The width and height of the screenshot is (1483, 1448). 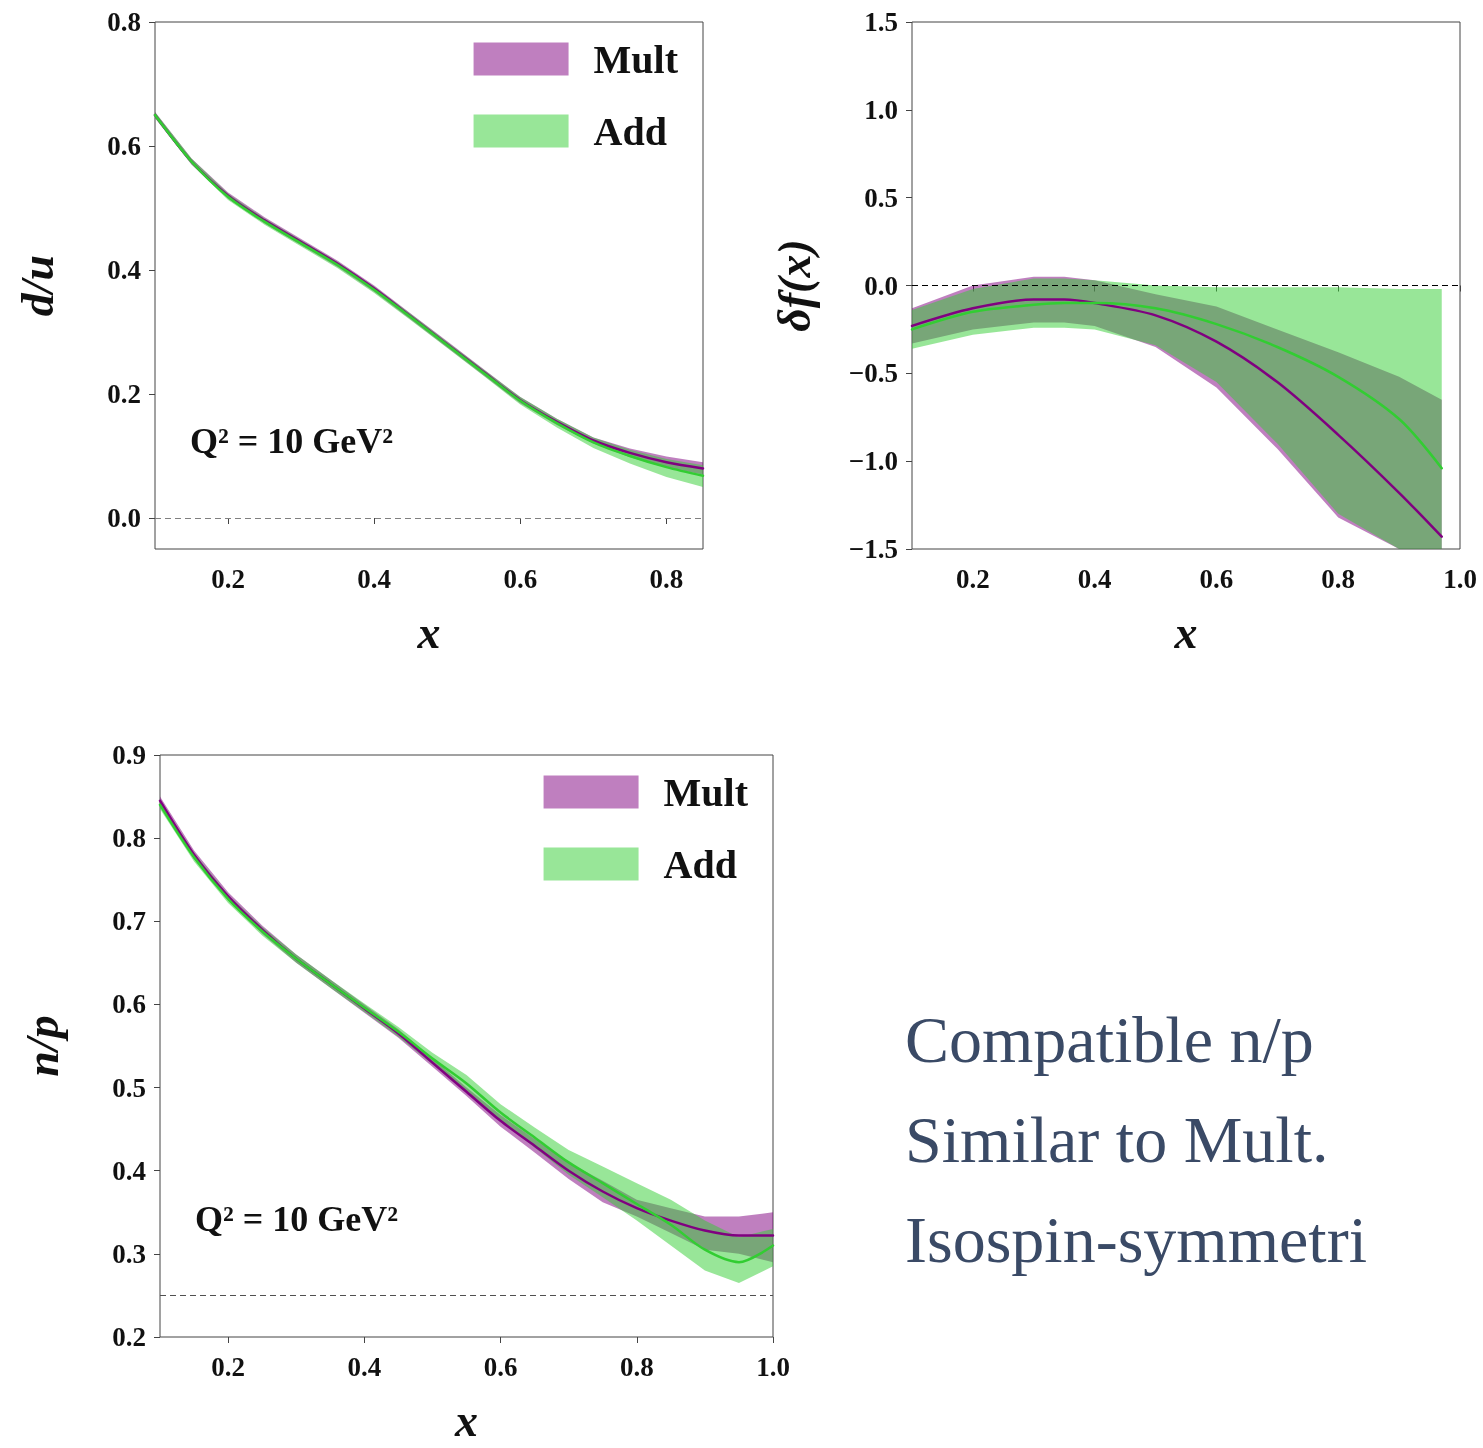 I want to click on y-tick-label: 1.0, so click(x=881, y=109).